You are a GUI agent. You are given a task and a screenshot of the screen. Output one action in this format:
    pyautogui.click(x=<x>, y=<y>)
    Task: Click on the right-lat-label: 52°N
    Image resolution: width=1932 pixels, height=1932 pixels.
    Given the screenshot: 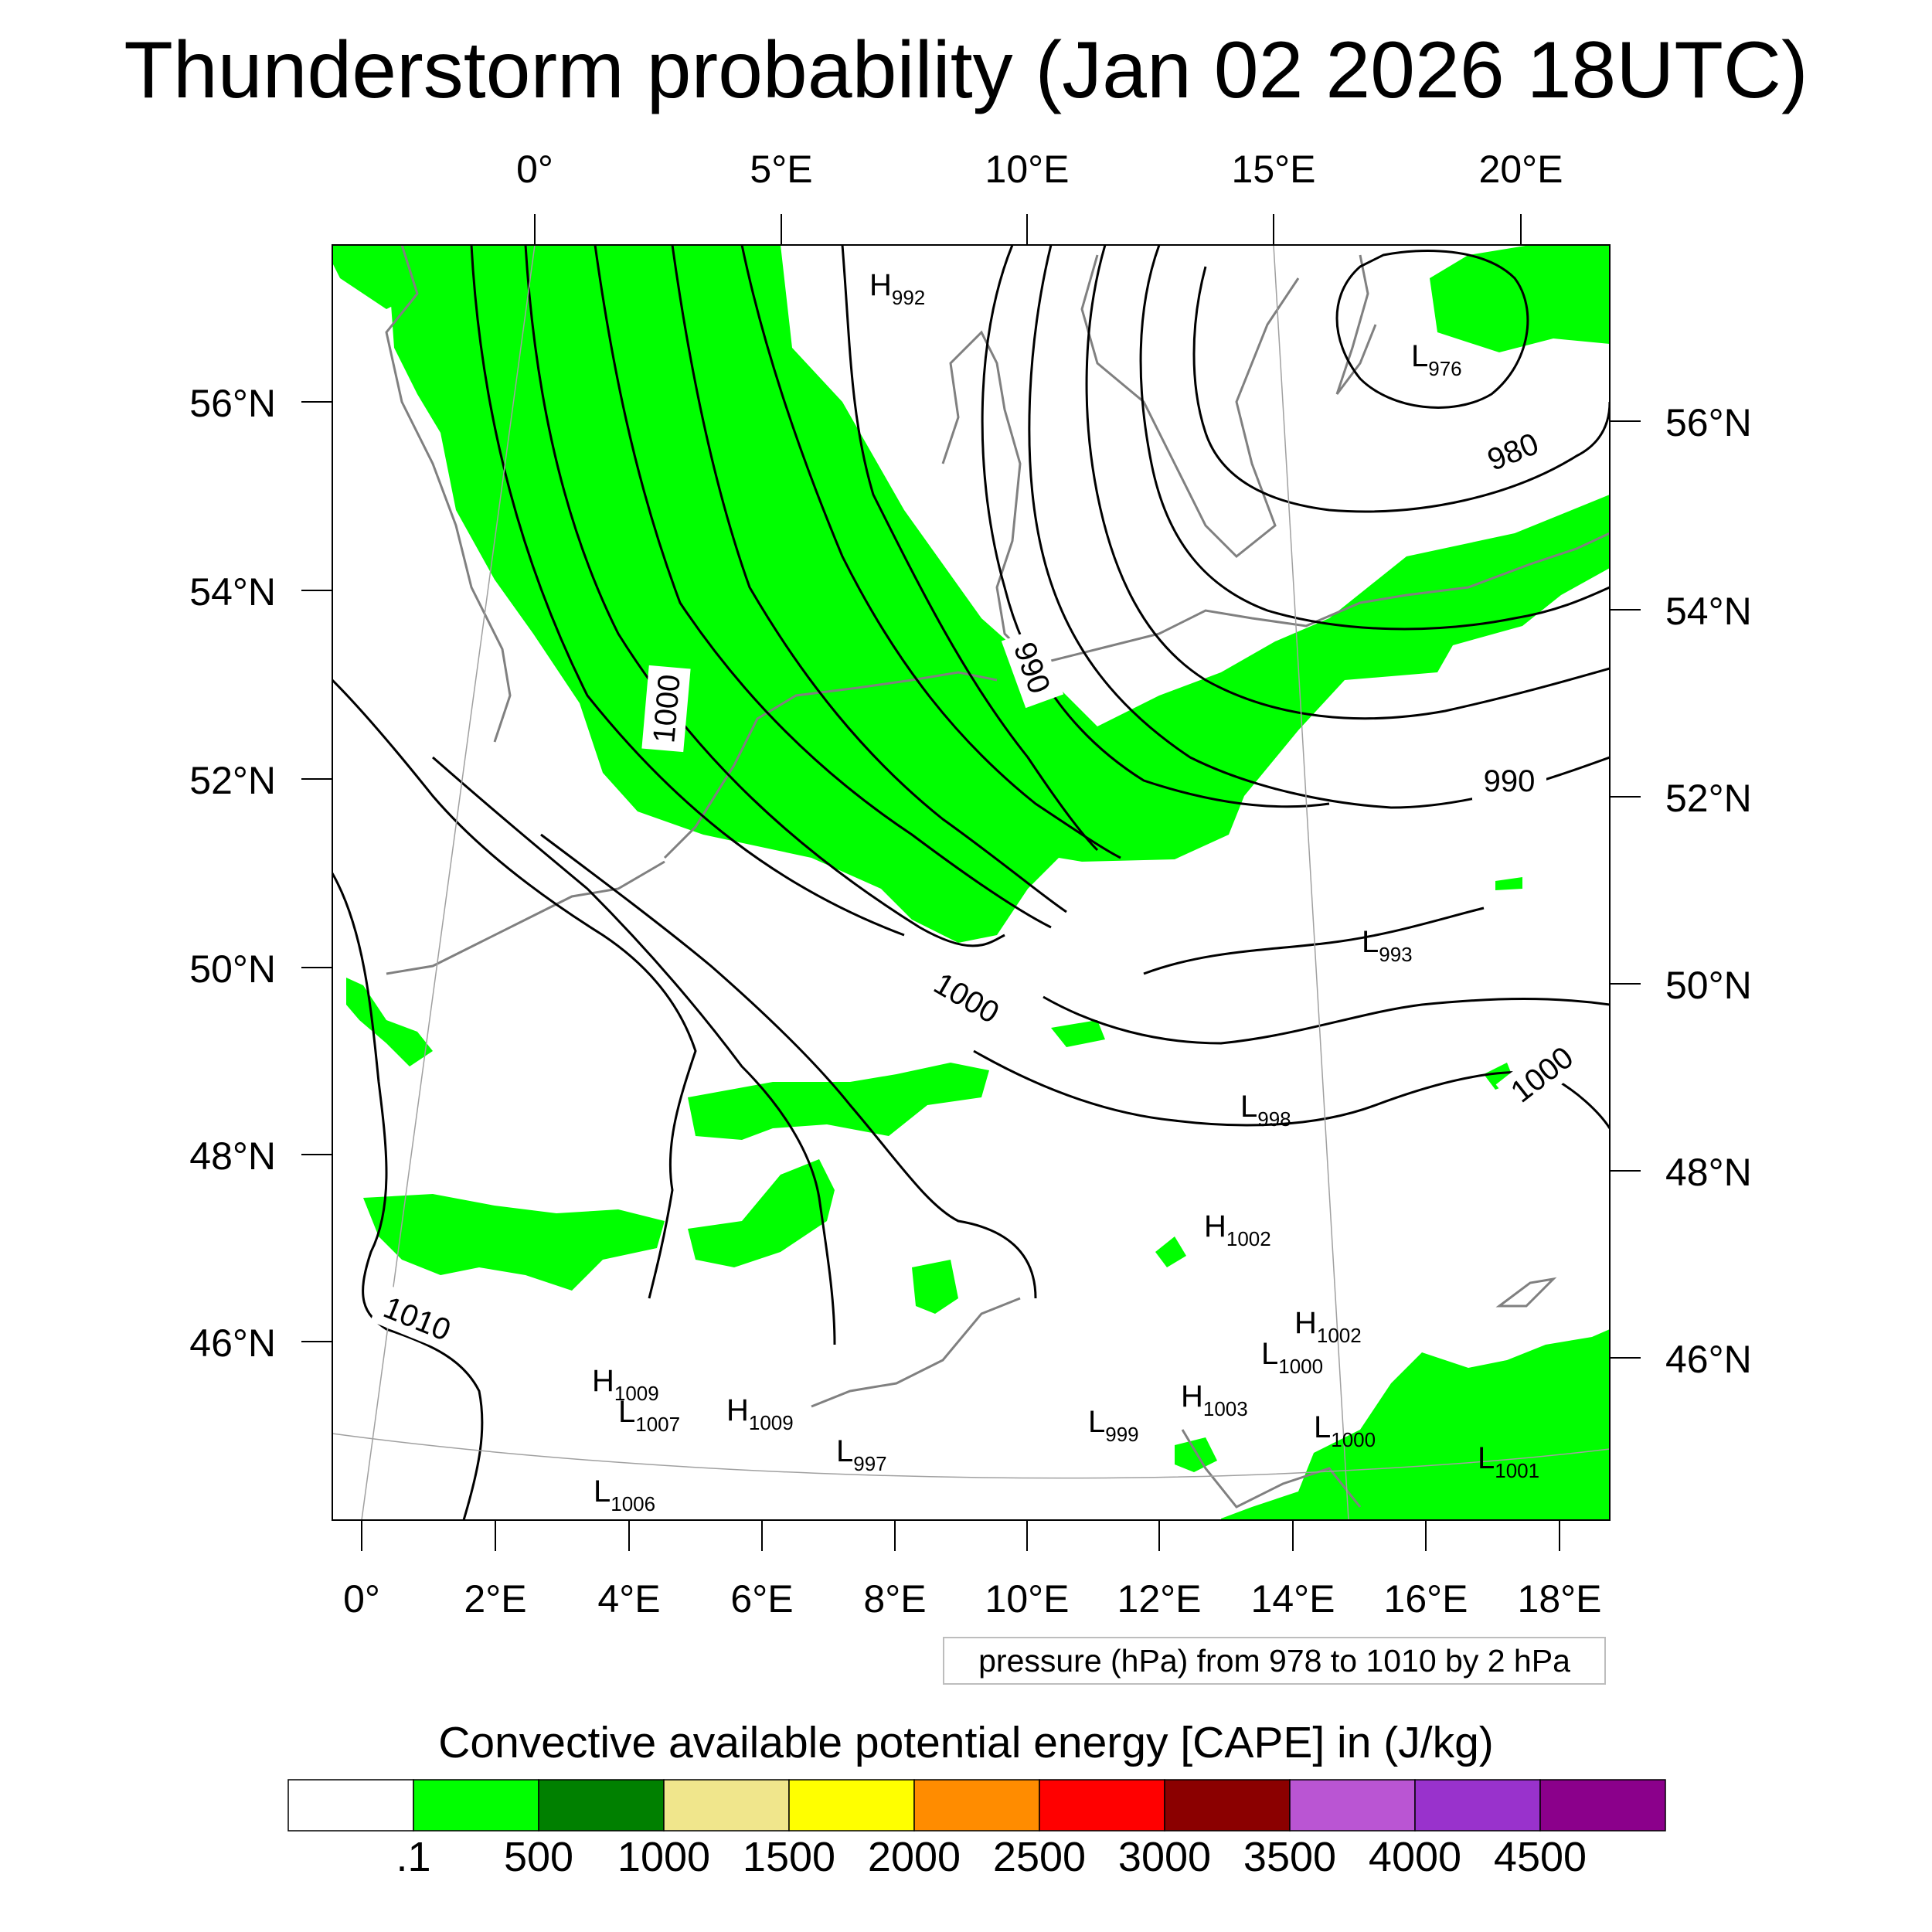 What is the action you would take?
    pyautogui.click(x=1709, y=799)
    